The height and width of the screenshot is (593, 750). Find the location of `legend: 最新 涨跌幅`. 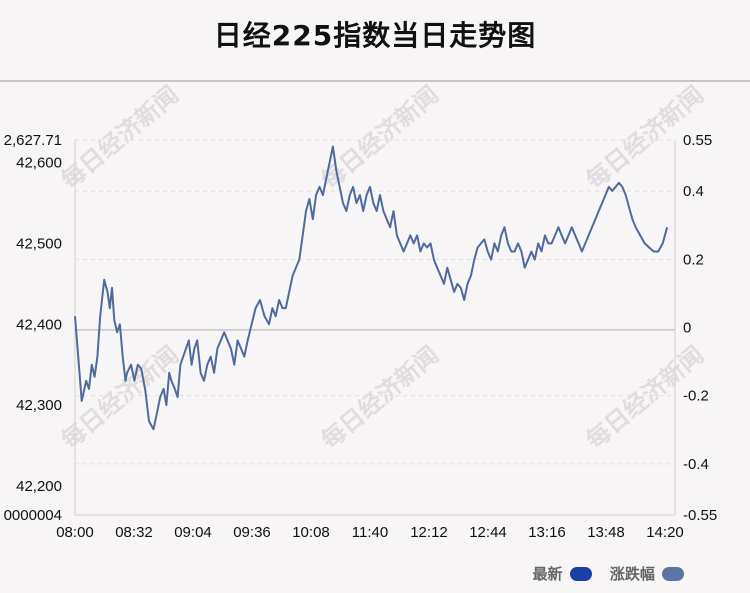

legend: 最新 涨跌幅 is located at coordinates (601, 573).